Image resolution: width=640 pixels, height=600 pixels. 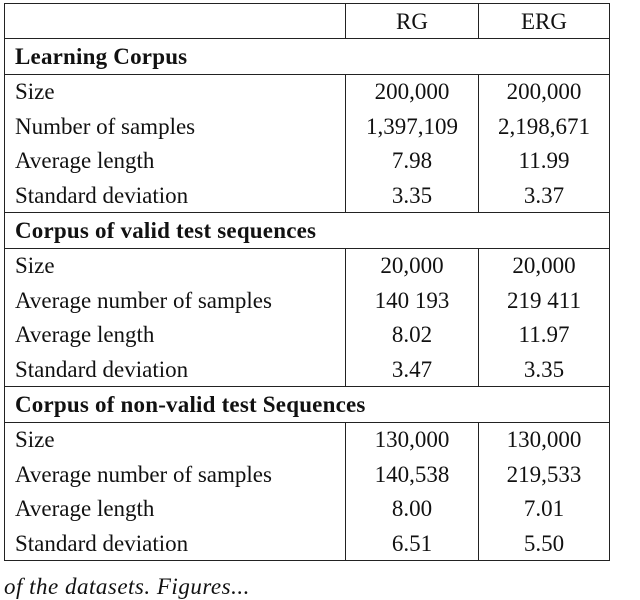 What do you see at coordinates (412, 508) in the screenshot?
I see `rg-value: 8.00` at bounding box center [412, 508].